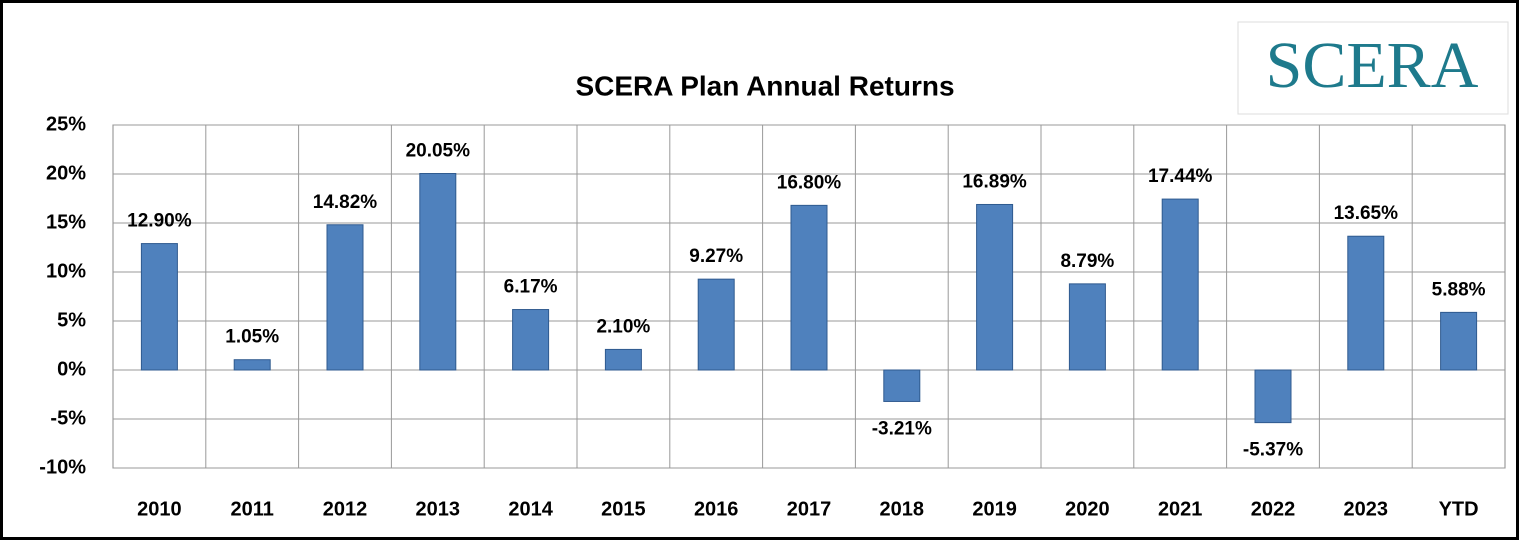 This screenshot has height=540, width=1519. What do you see at coordinates (66, 124) in the screenshot?
I see `y-tick-label: 25%` at bounding box center [66, 124].